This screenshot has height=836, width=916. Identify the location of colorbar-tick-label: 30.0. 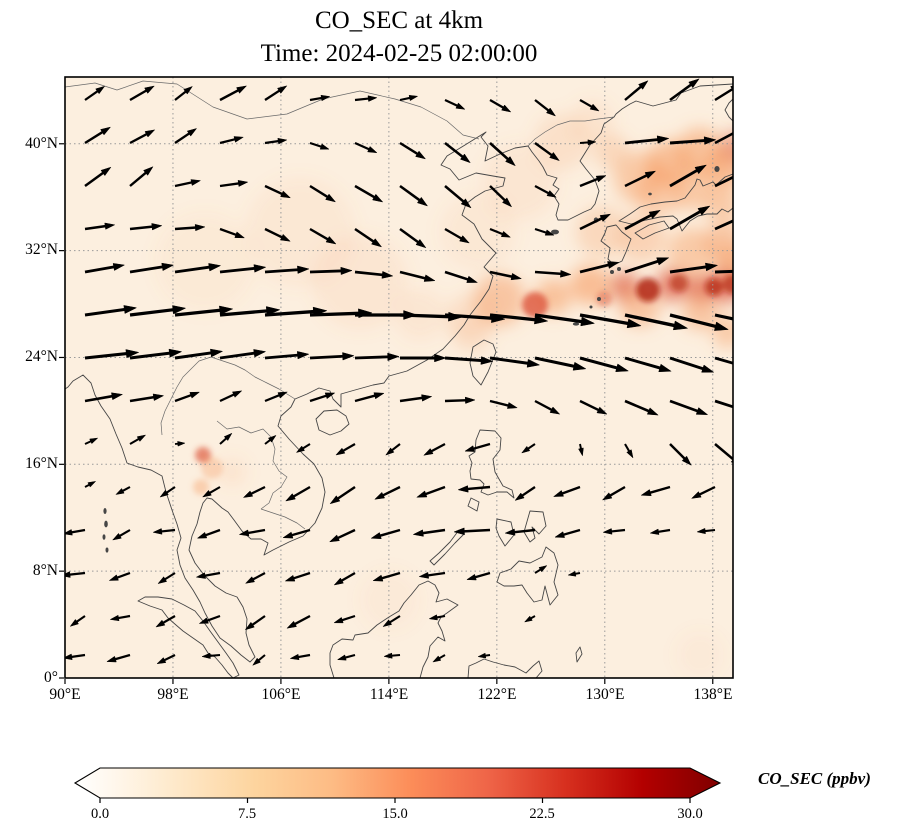
(690, 814).